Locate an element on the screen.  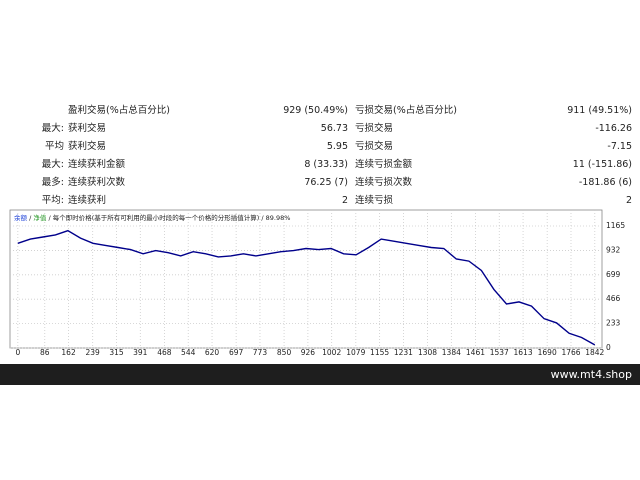
y-tick-label: 466 is located at coordinates (613, 298).